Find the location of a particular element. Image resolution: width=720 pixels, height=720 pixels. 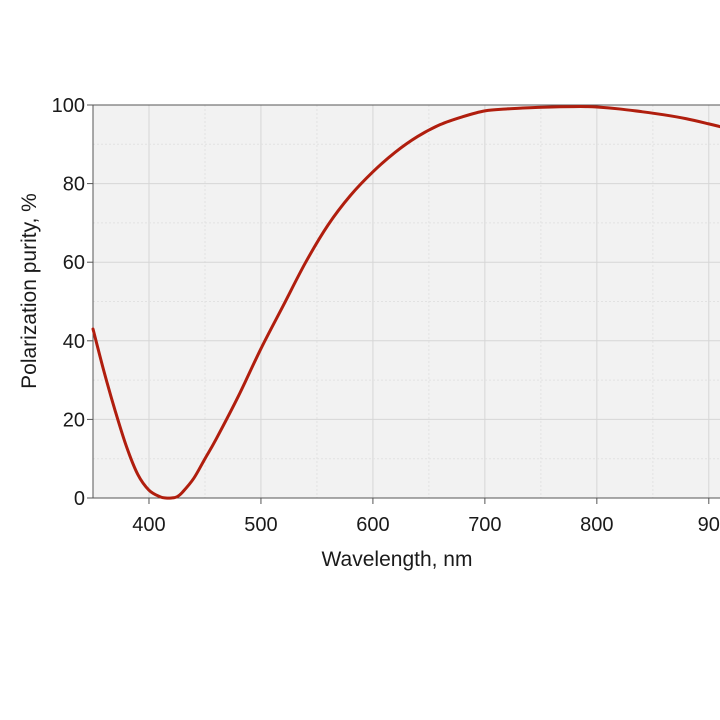

y-tick-label: 80 is located at coordinates (74, 185).